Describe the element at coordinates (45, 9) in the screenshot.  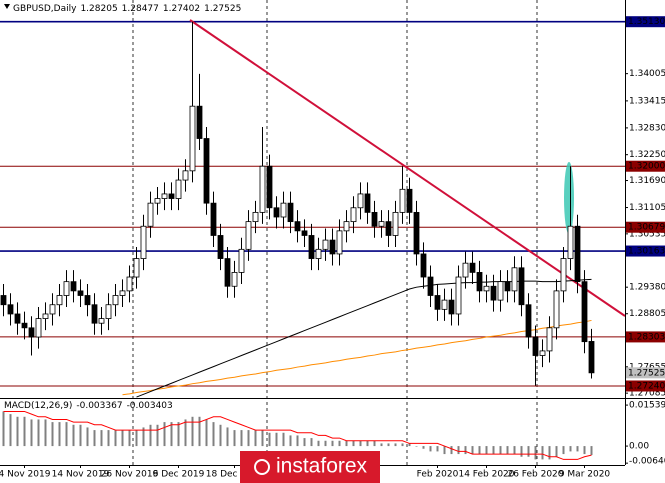
I see `symbol: GBPUSD,Daily` at that location.